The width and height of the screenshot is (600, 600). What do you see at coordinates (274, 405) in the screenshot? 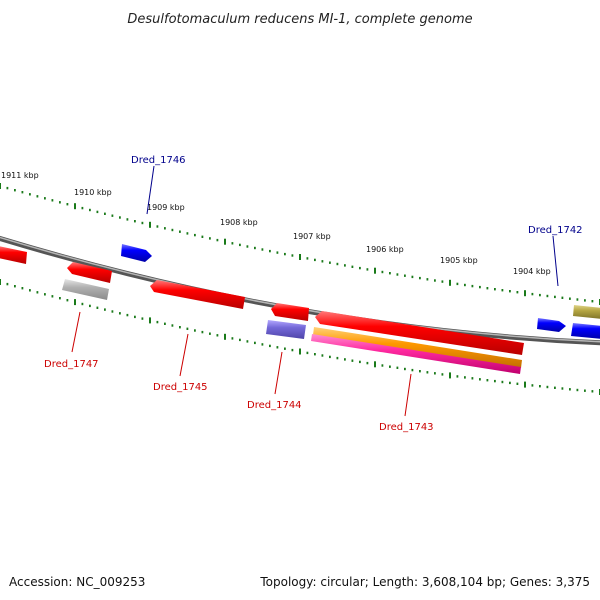
I see `gene-label-dred-1744: Dred_1744` at bounding box center [274, 405].